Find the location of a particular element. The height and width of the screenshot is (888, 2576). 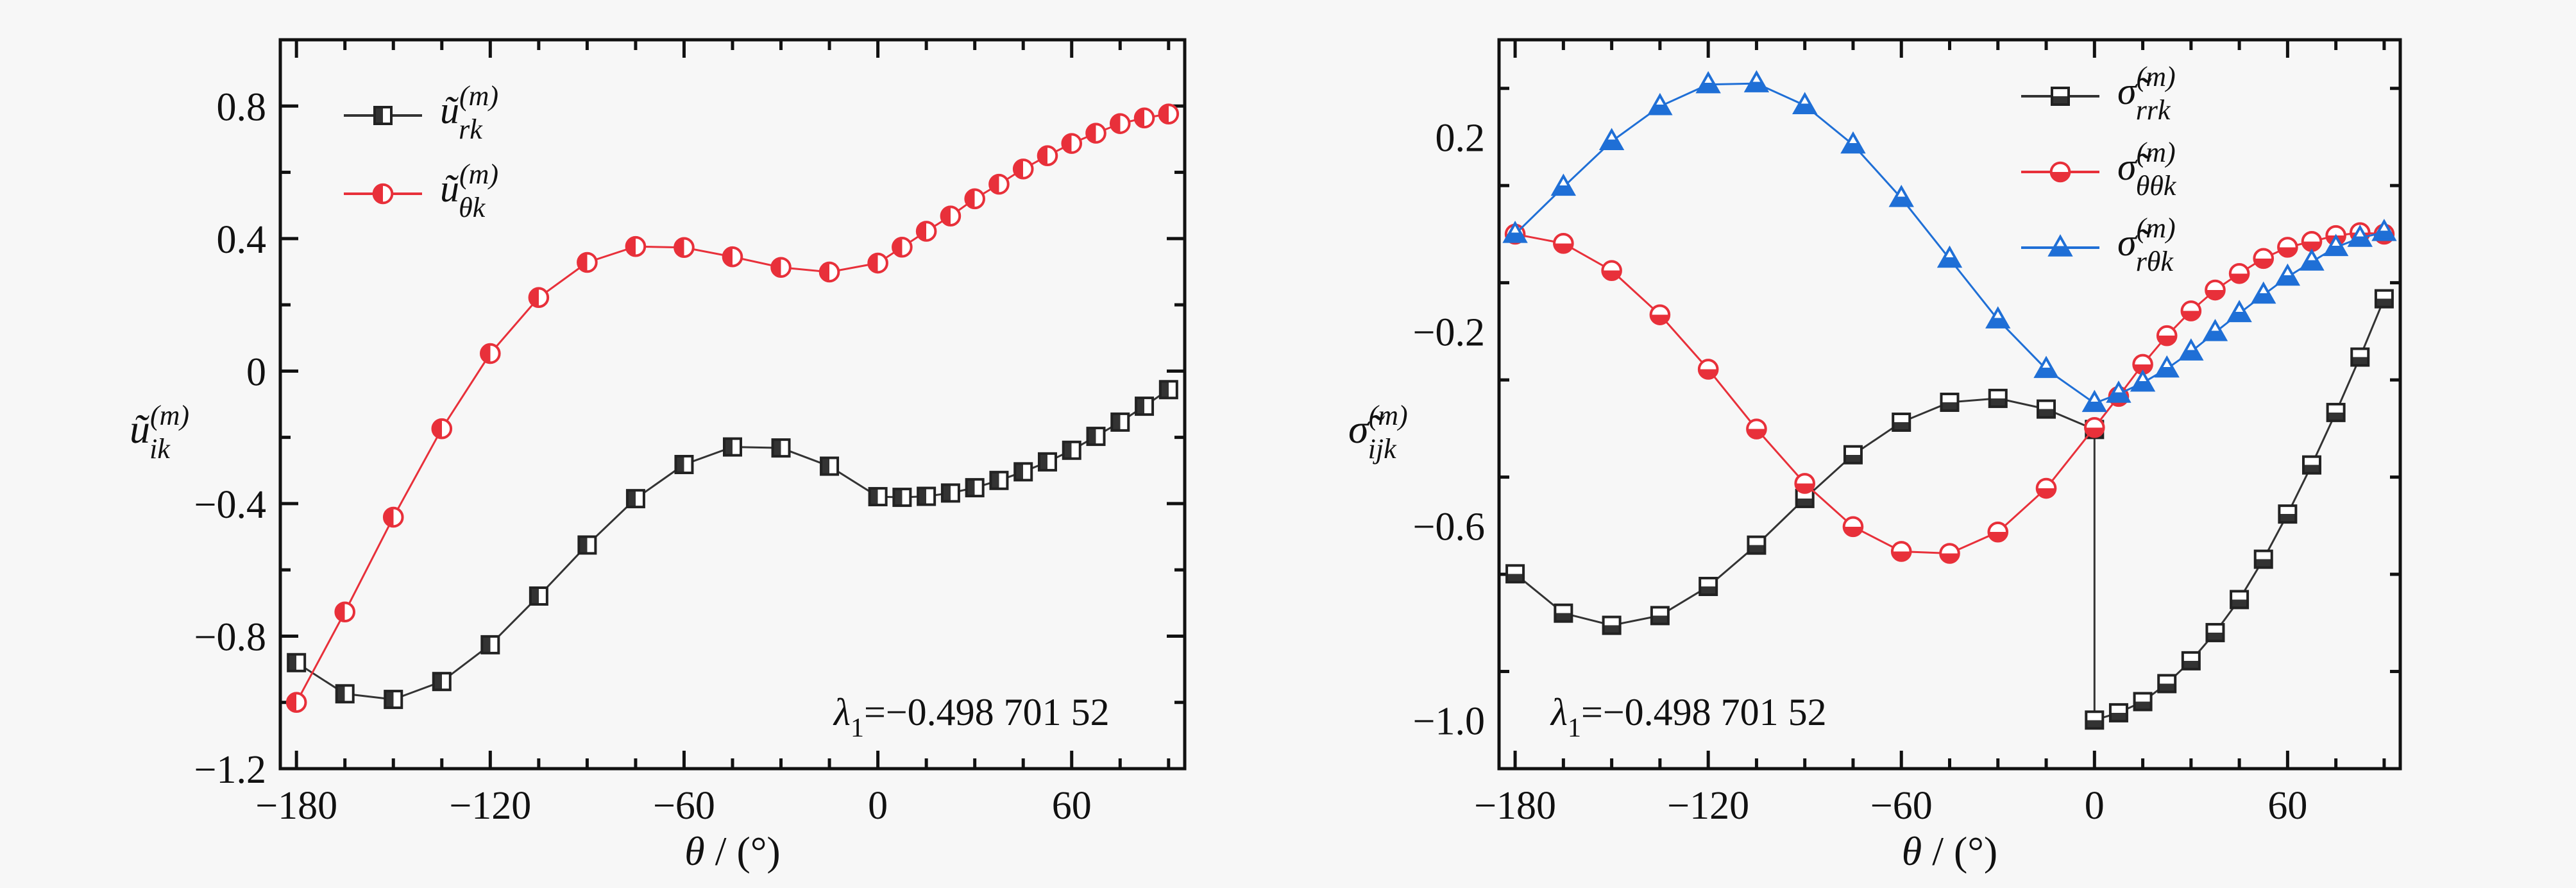

y-tick-label: 0.2 is located at coordinates (1461, 138).